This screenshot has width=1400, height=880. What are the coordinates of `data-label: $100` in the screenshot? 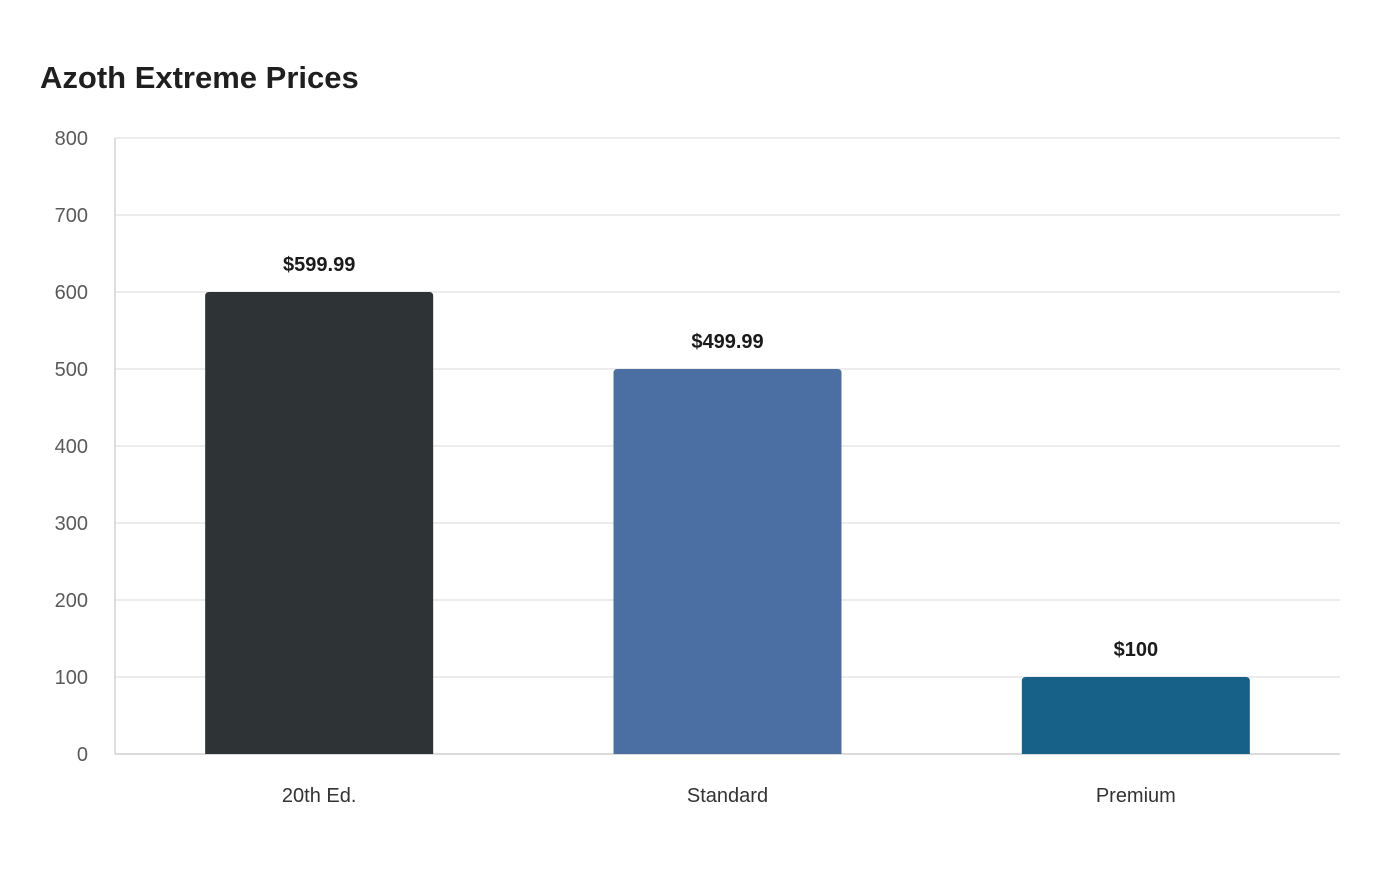 It's located at (1136, 650).